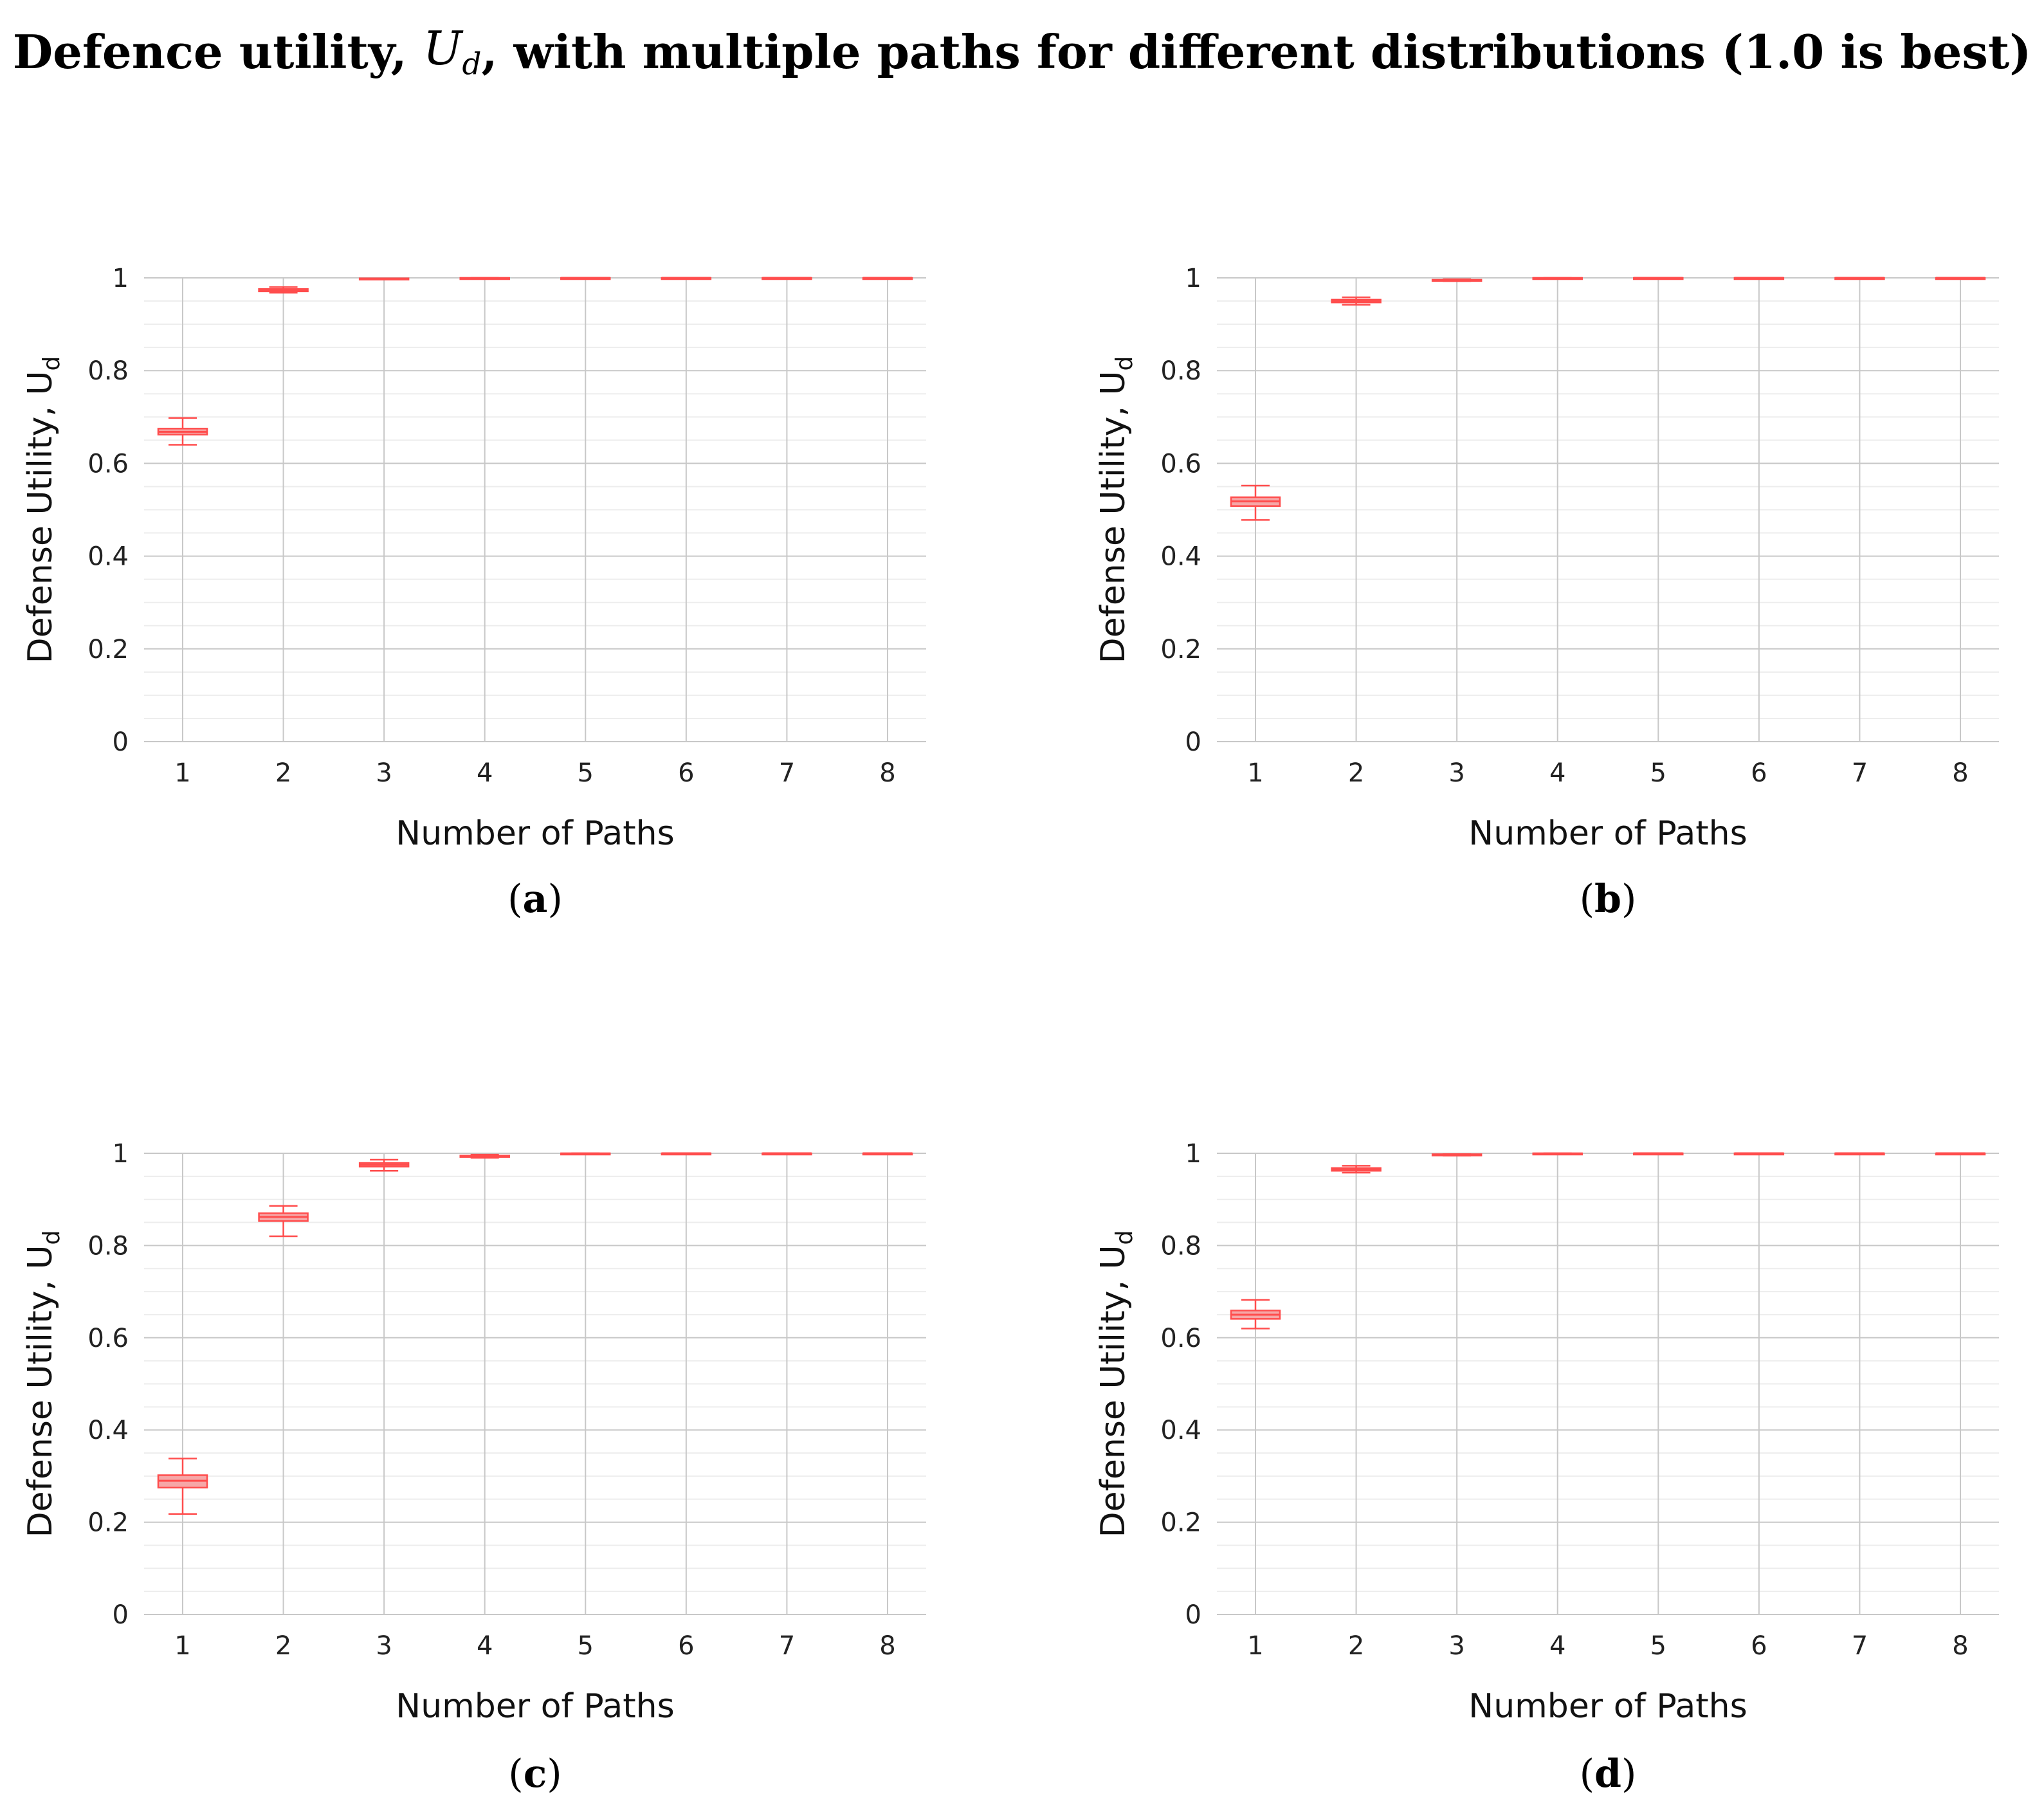  Describe the element at coordinates (452, 52) in the screenshot. I see `figure-title-symbol: Ud` at that location.